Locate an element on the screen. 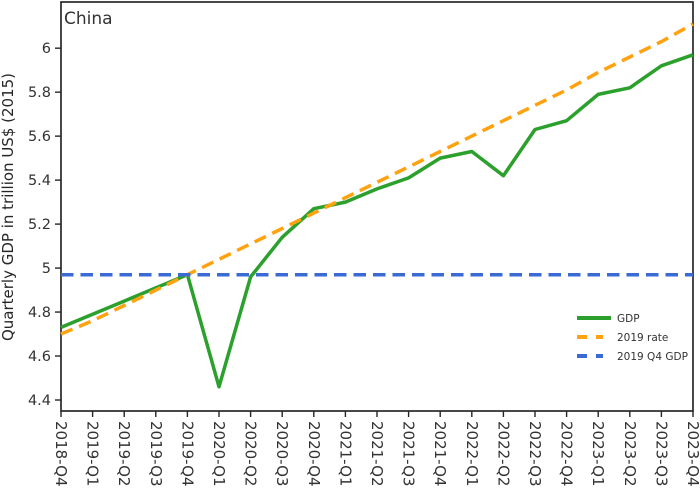 The height and width of the screenshot is (500, 700). x-tick-label: 2022-Q4 is located at coordinates (567, 454).